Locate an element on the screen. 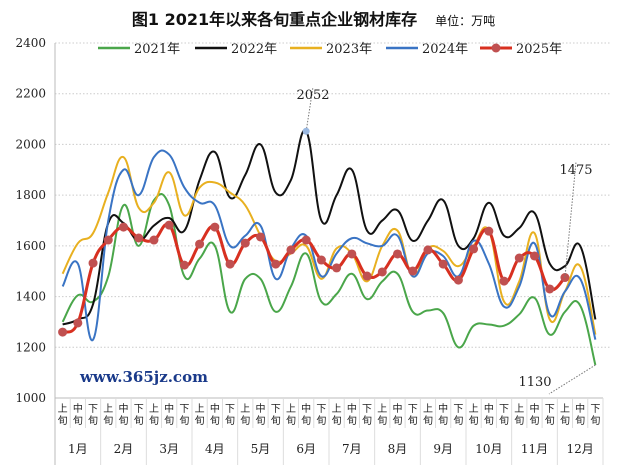 The image size is (627, 472). y-tick-label: 1800 is located at coordinates (30, 195).